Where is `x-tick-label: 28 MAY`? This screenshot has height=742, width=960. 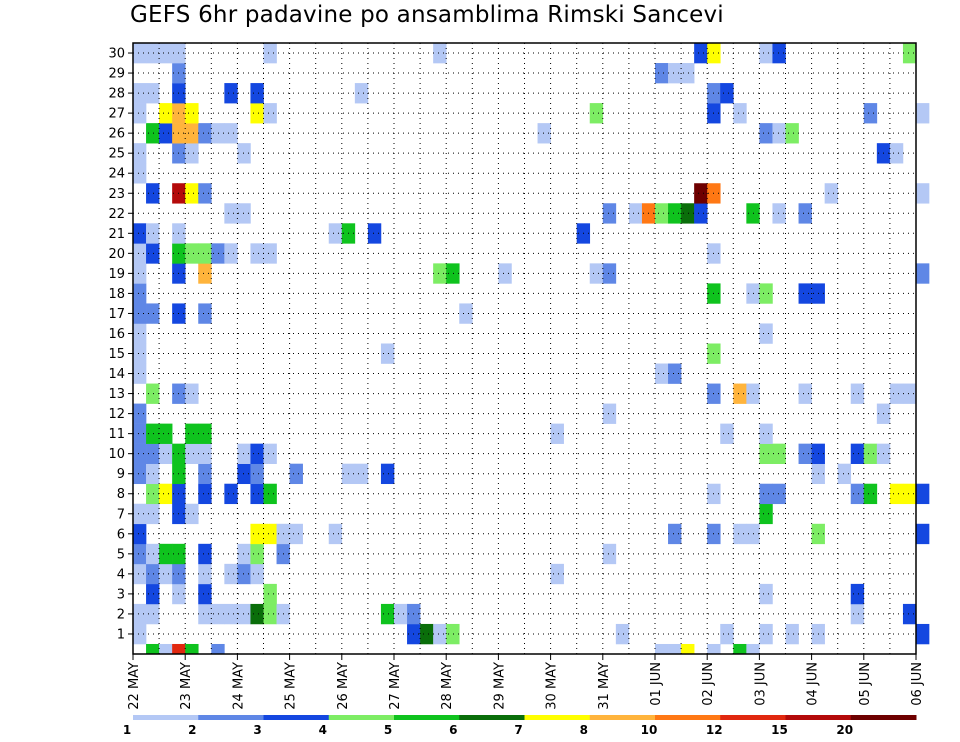 x-tick-label: 28 MAY is located at coordinates (447, 686).